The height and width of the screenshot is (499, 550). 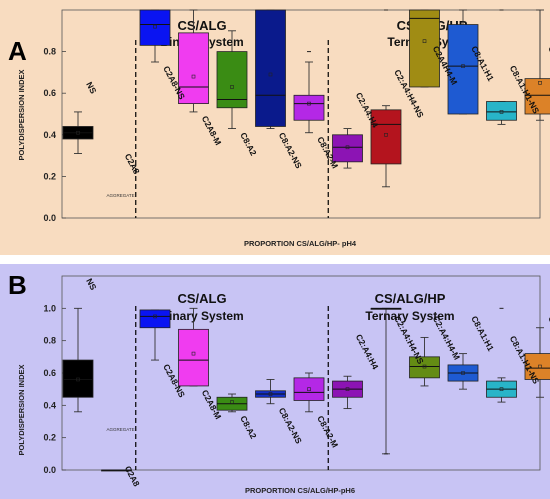 I want to click on x-axis-label: PROPORTION CS/ALG/HP- pH4, so click(x=300, y=243).